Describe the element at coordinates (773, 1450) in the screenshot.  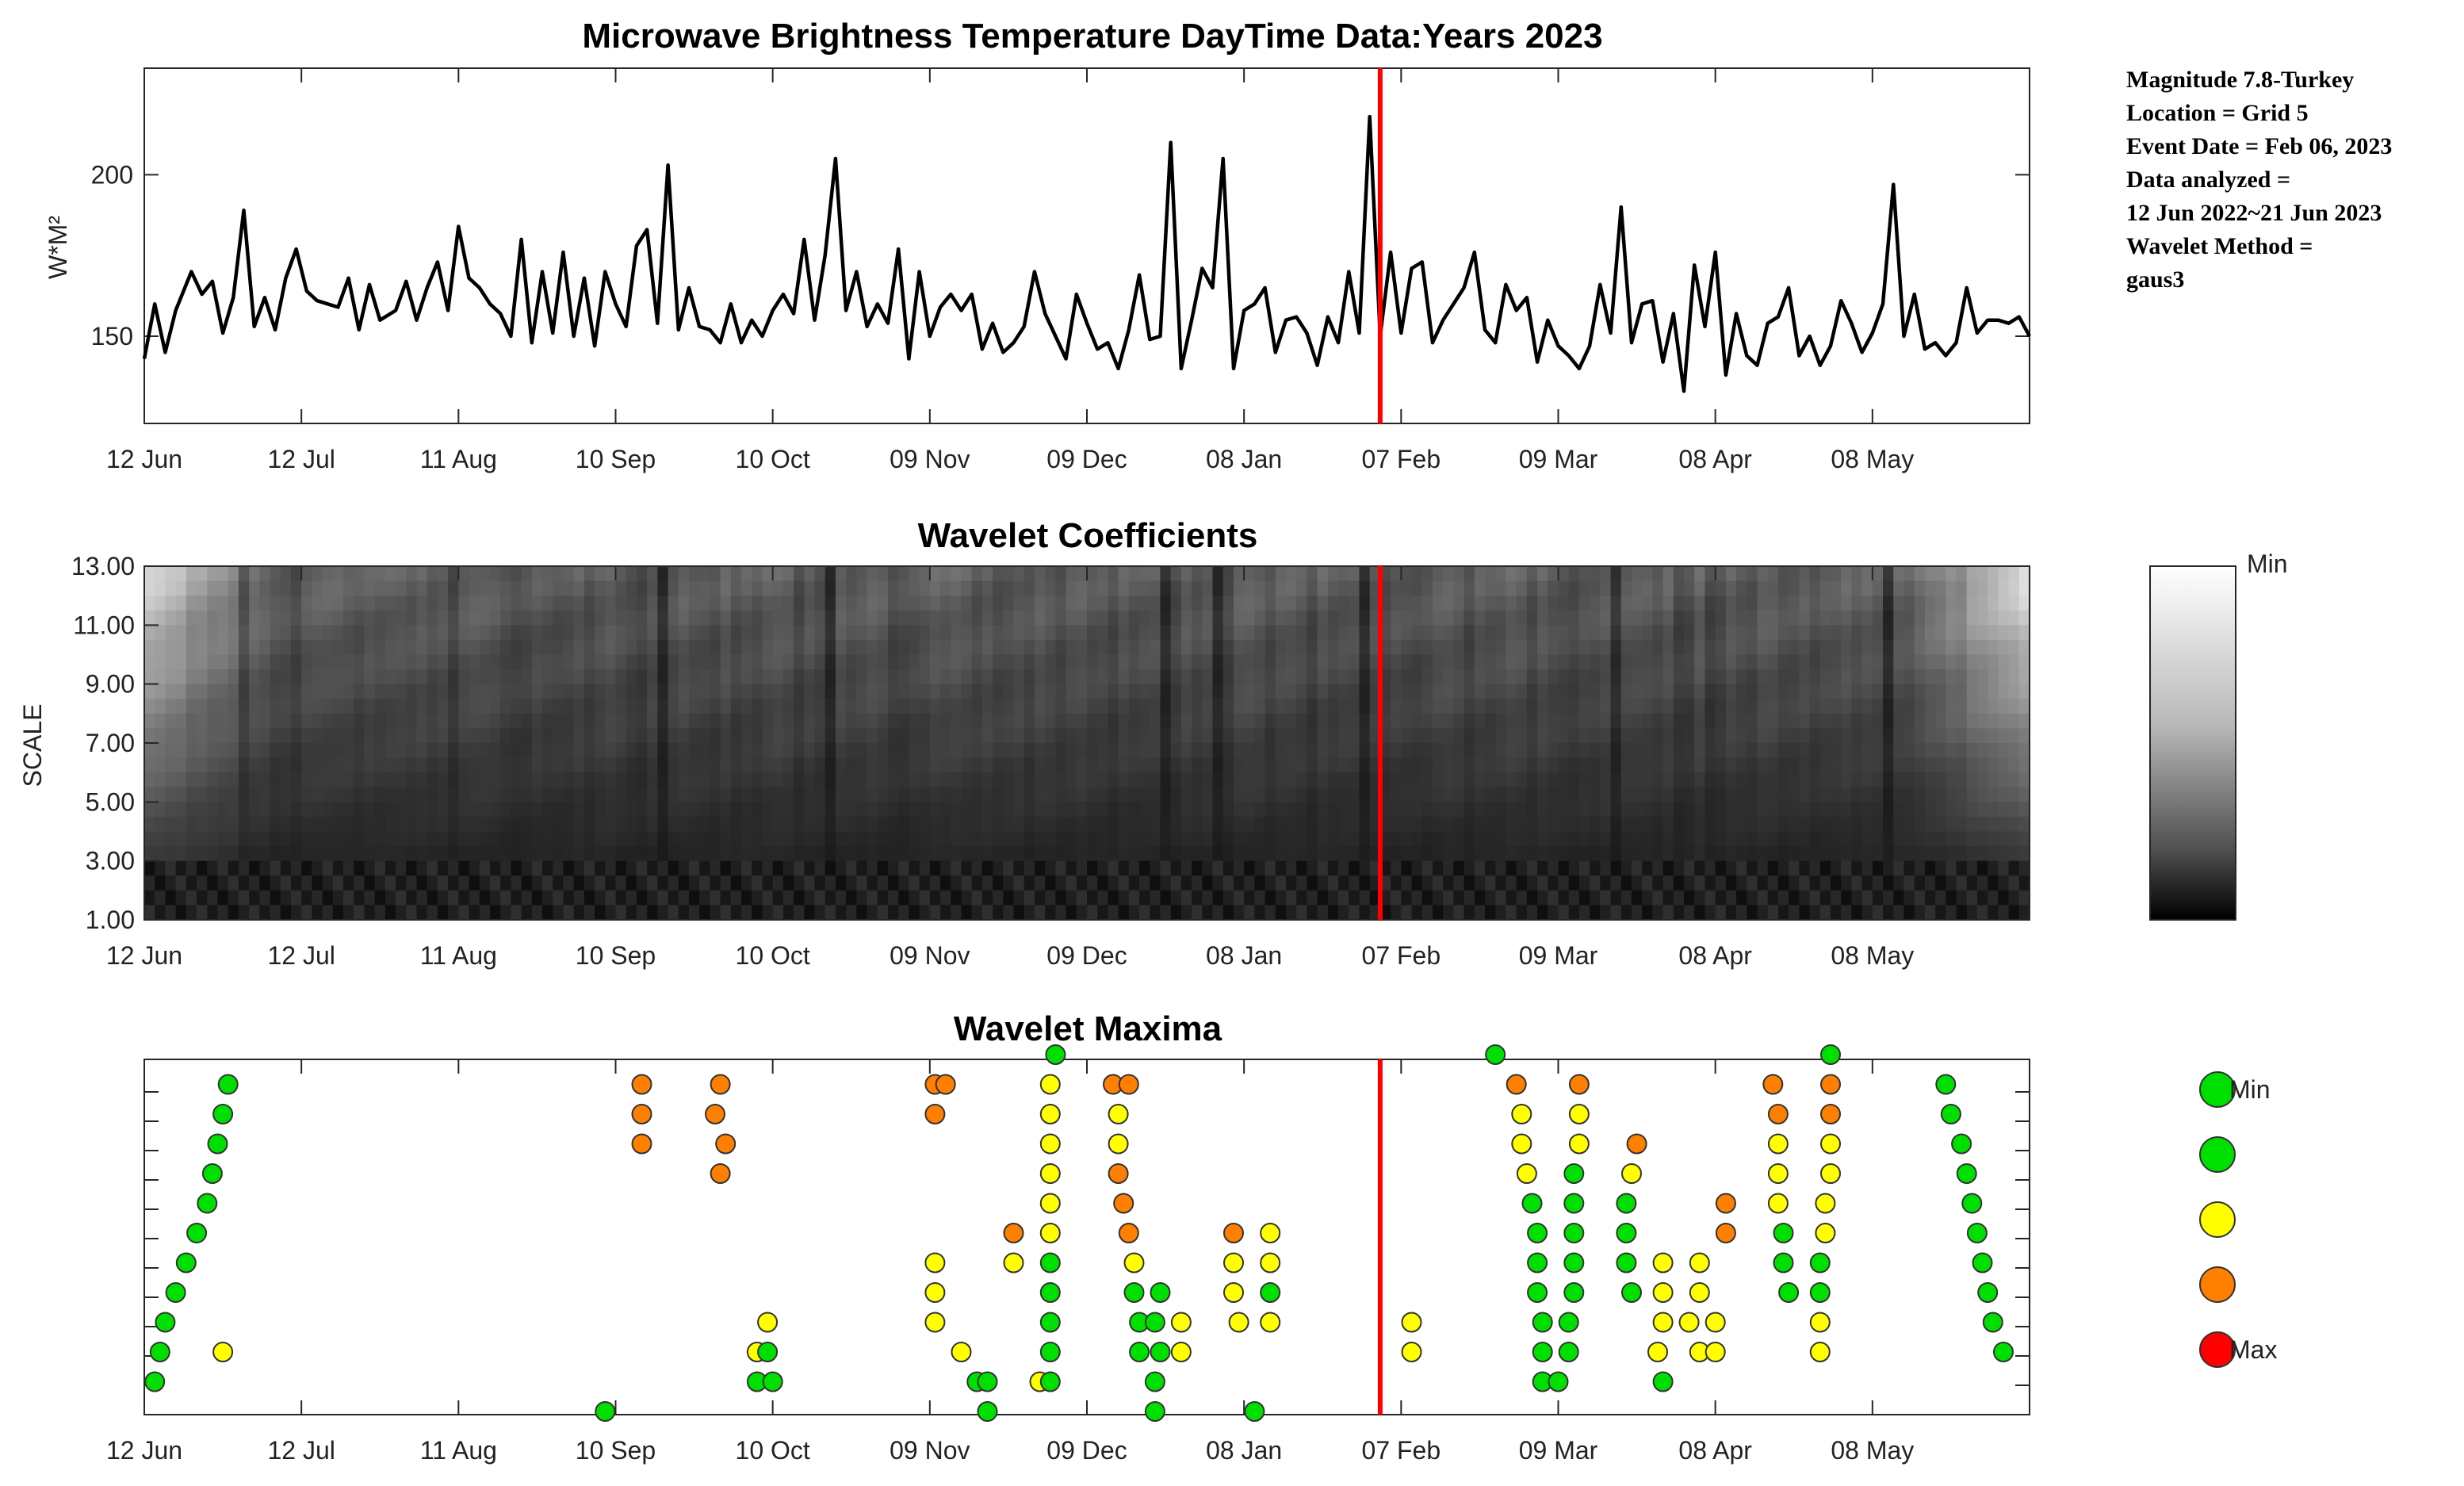
I see `x-tick-label: 10 Oct` at that location.